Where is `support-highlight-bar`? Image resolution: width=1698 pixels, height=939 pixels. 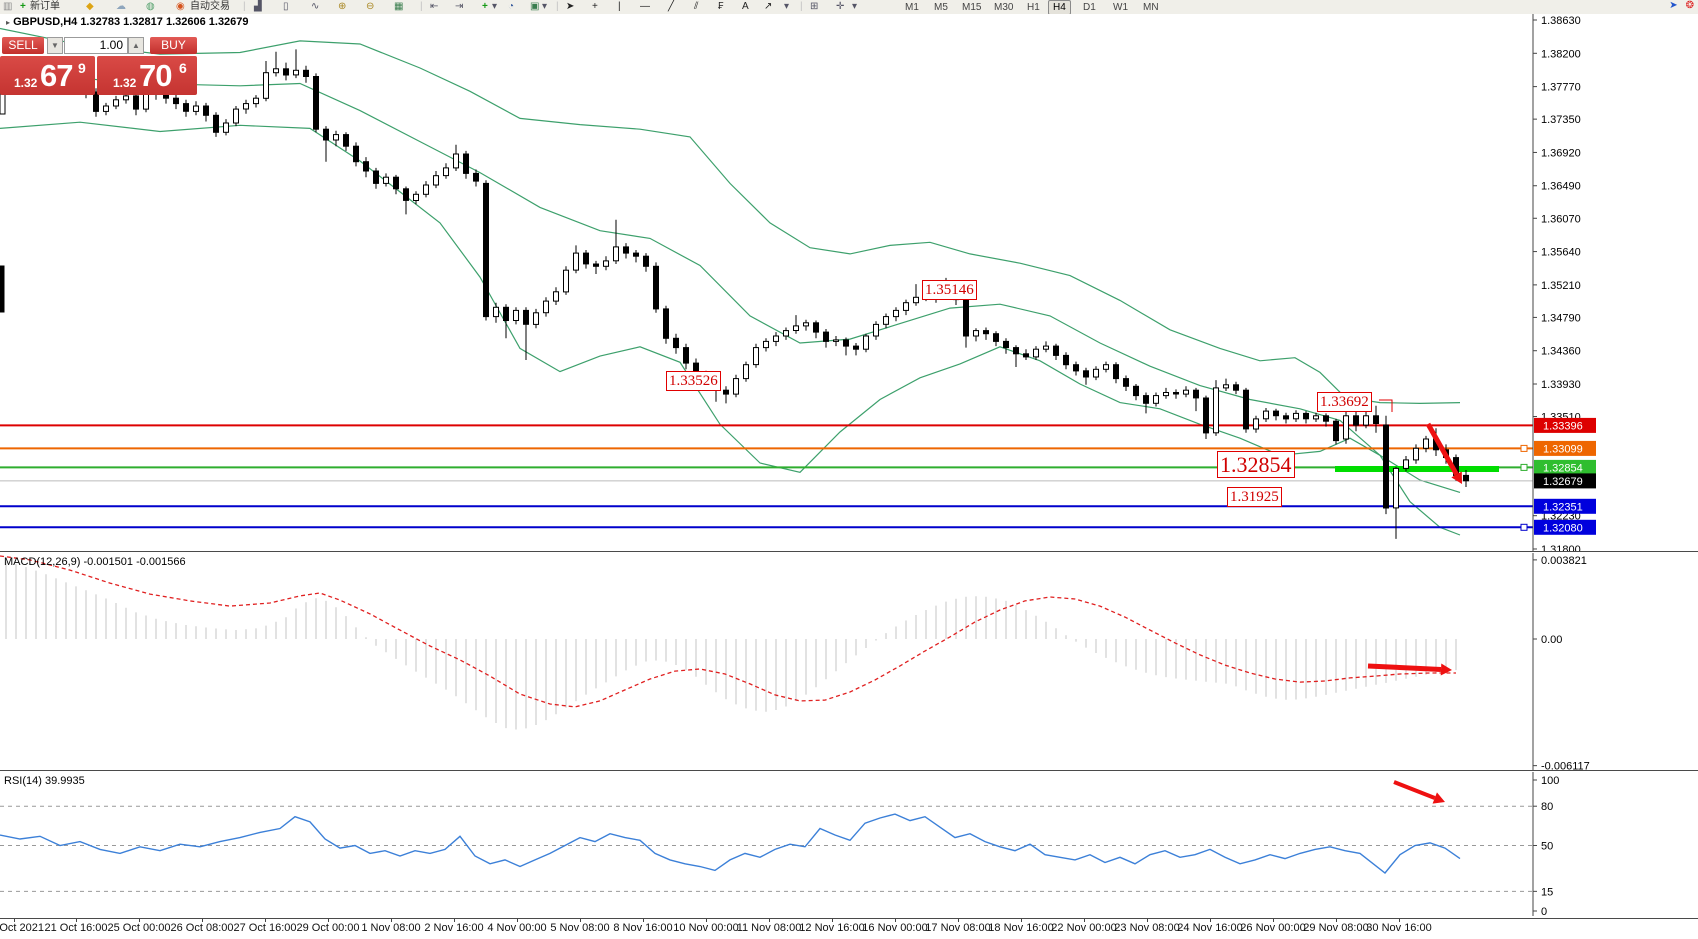 support-highlight-bar is located at coordinates (1417, 469).